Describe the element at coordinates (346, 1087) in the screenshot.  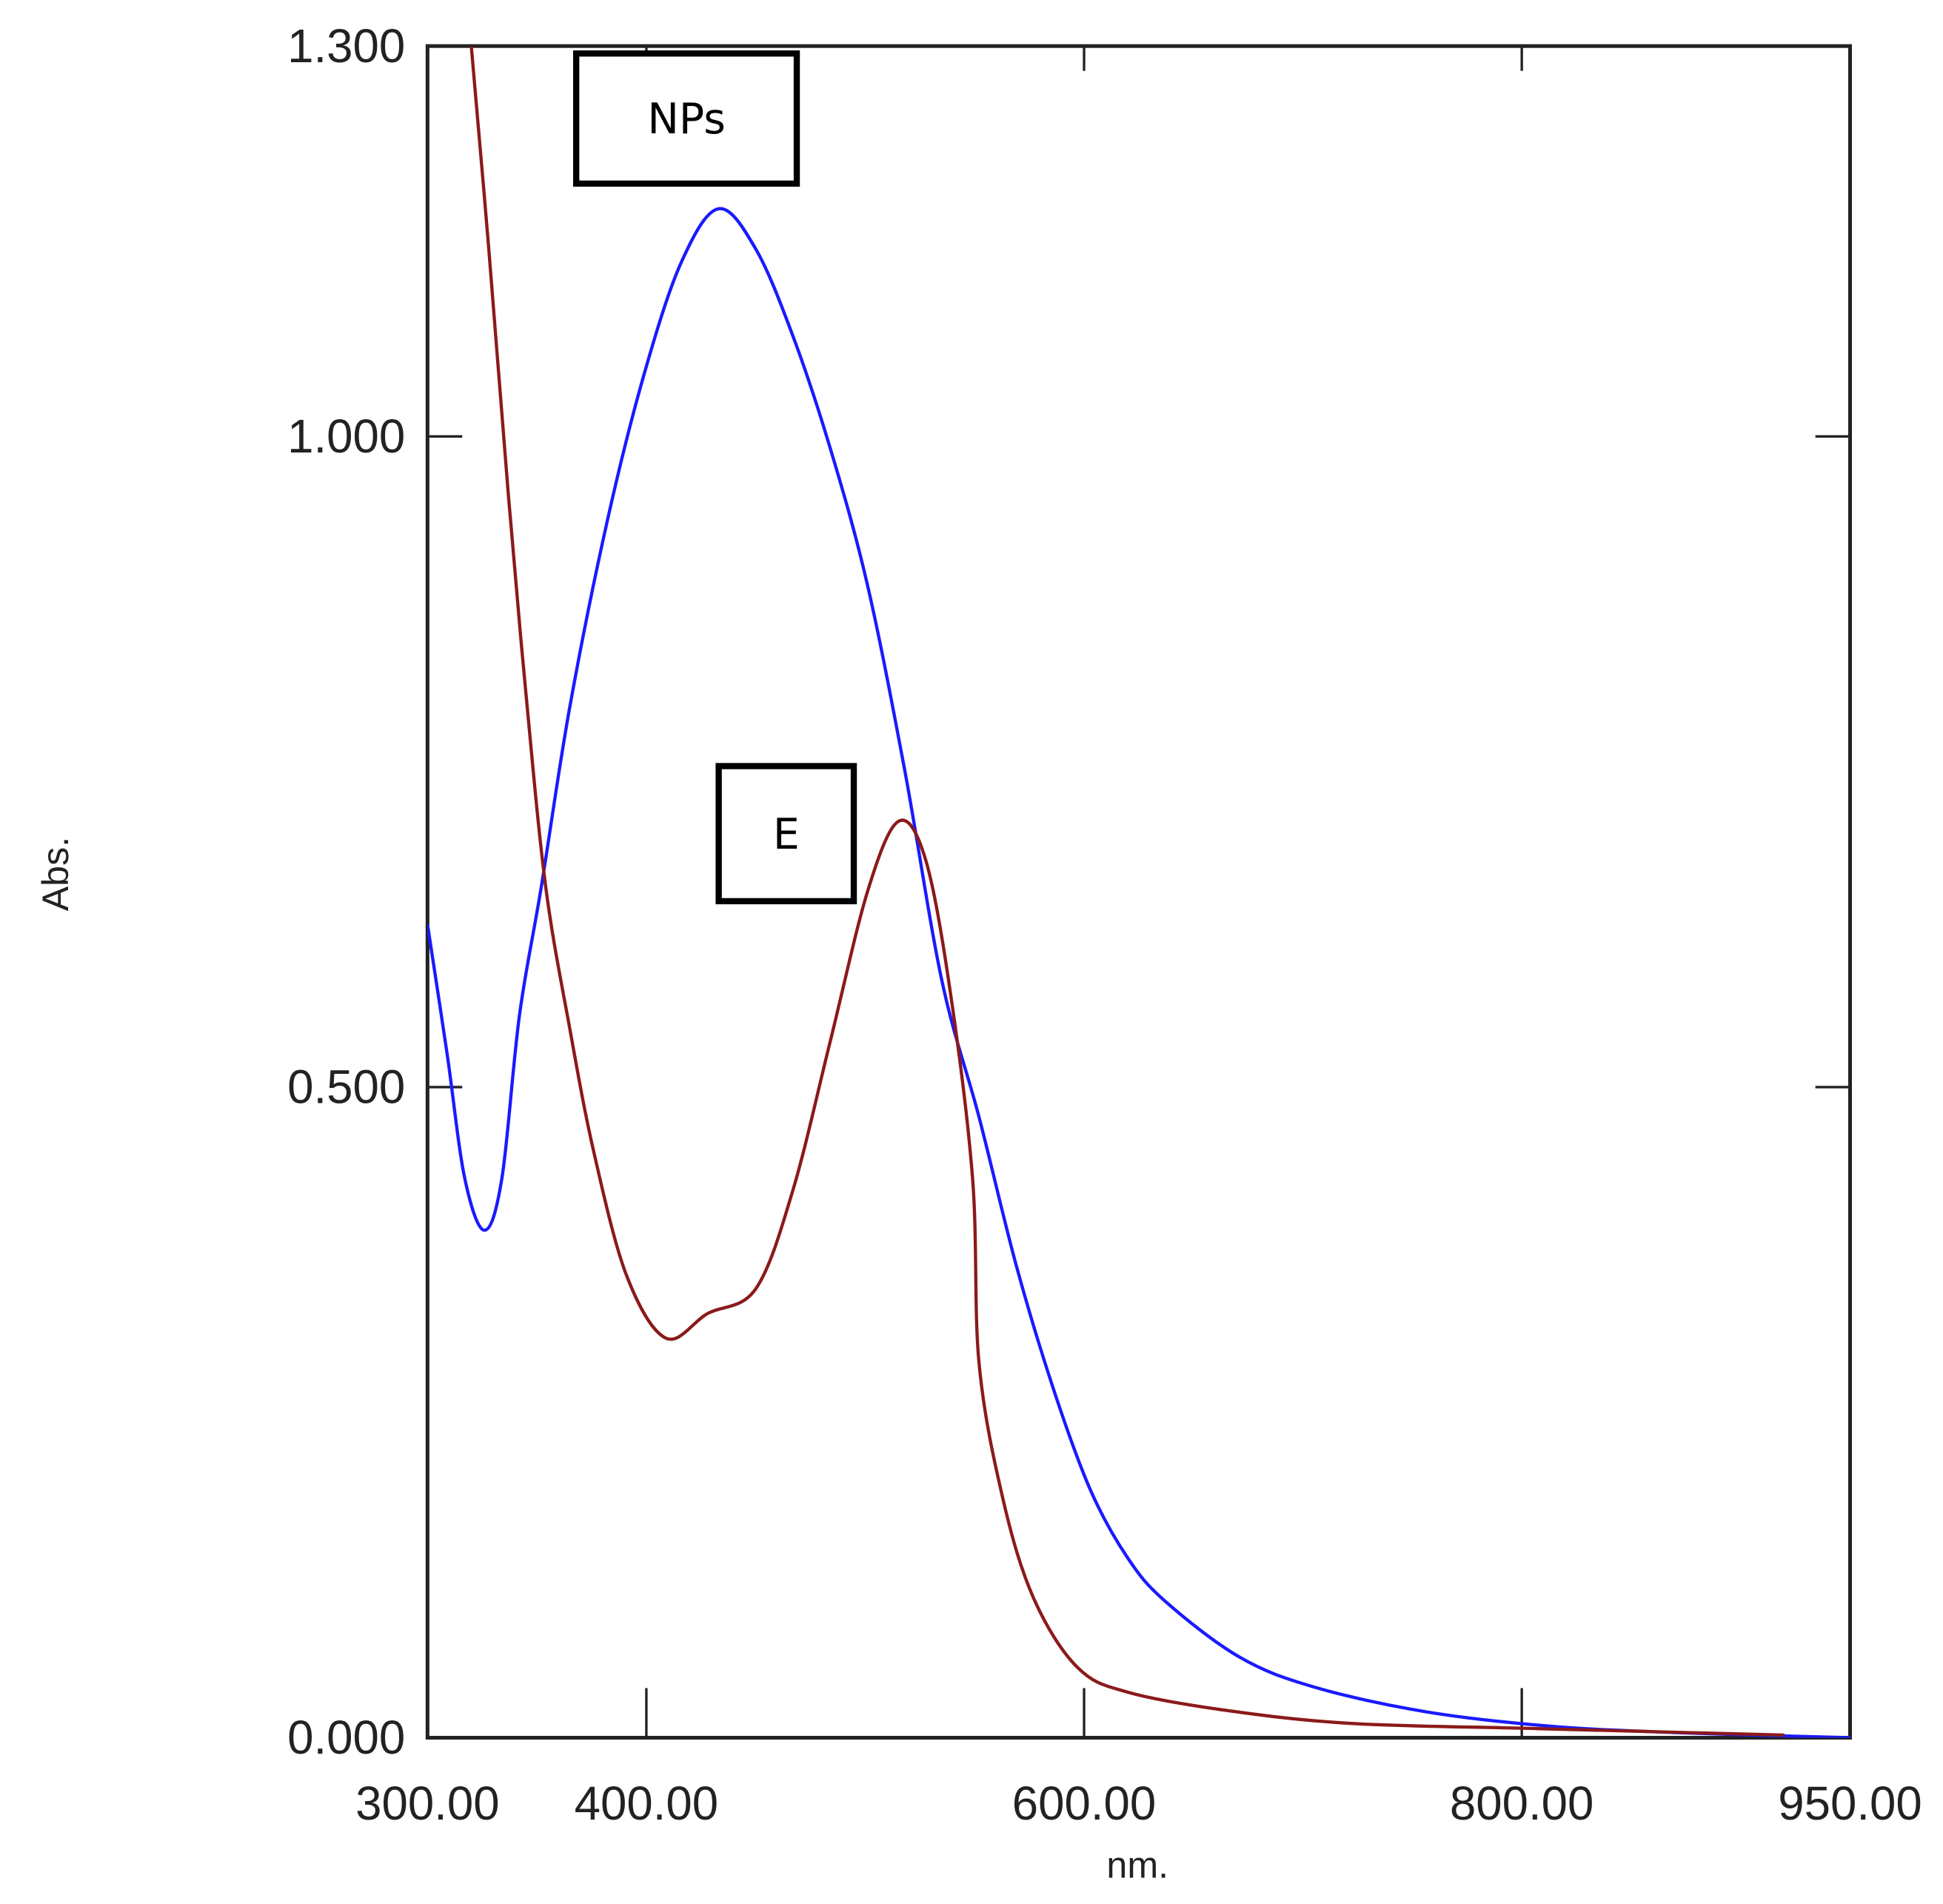
I see `y-tick-label: 0.500` at that location.